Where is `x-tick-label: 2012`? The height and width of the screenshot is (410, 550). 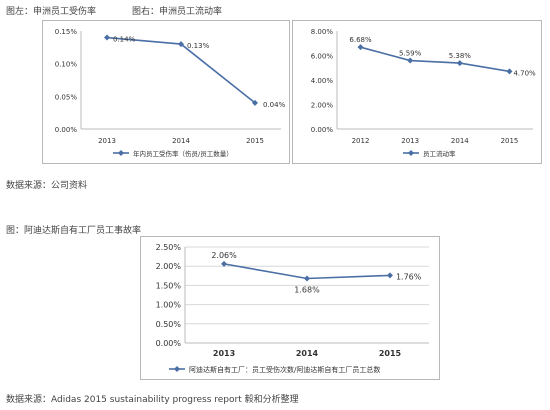 x-tick-label: 2012 is located at coordinates (361, 141).